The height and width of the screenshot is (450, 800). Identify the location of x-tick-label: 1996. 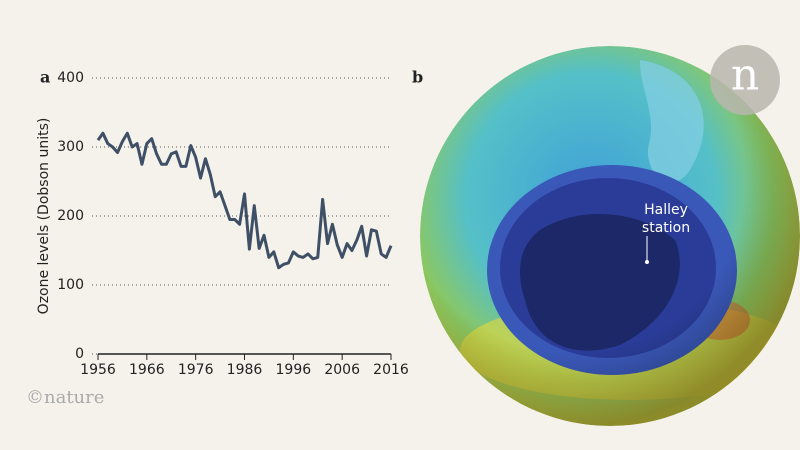
(294, 370).